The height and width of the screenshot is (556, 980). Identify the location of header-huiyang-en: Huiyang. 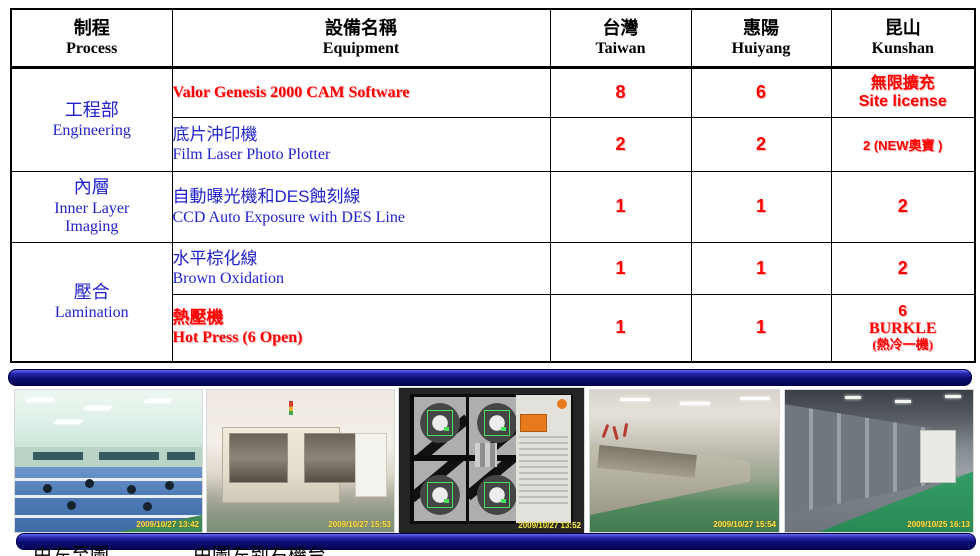
(761, 48).